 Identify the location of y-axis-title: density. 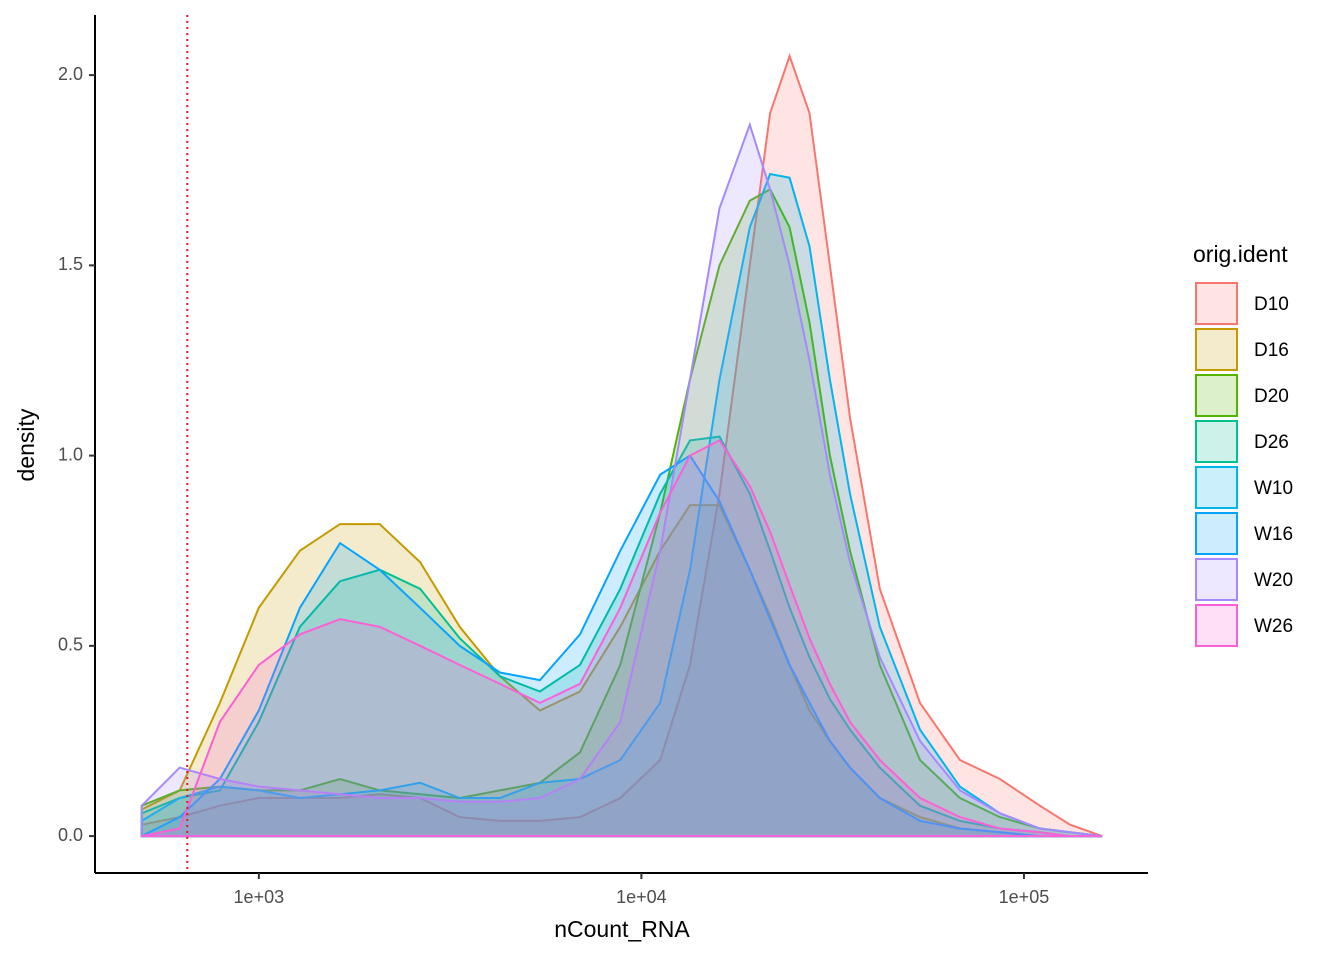
(26, 444).